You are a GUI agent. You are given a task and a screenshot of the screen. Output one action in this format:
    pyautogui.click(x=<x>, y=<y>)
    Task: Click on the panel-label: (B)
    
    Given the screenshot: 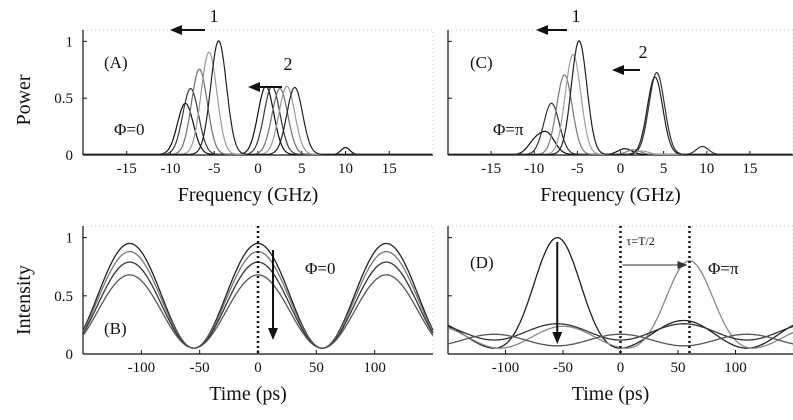 What is the action you would take?
    pyautogui.click(x=115, y=328)
    